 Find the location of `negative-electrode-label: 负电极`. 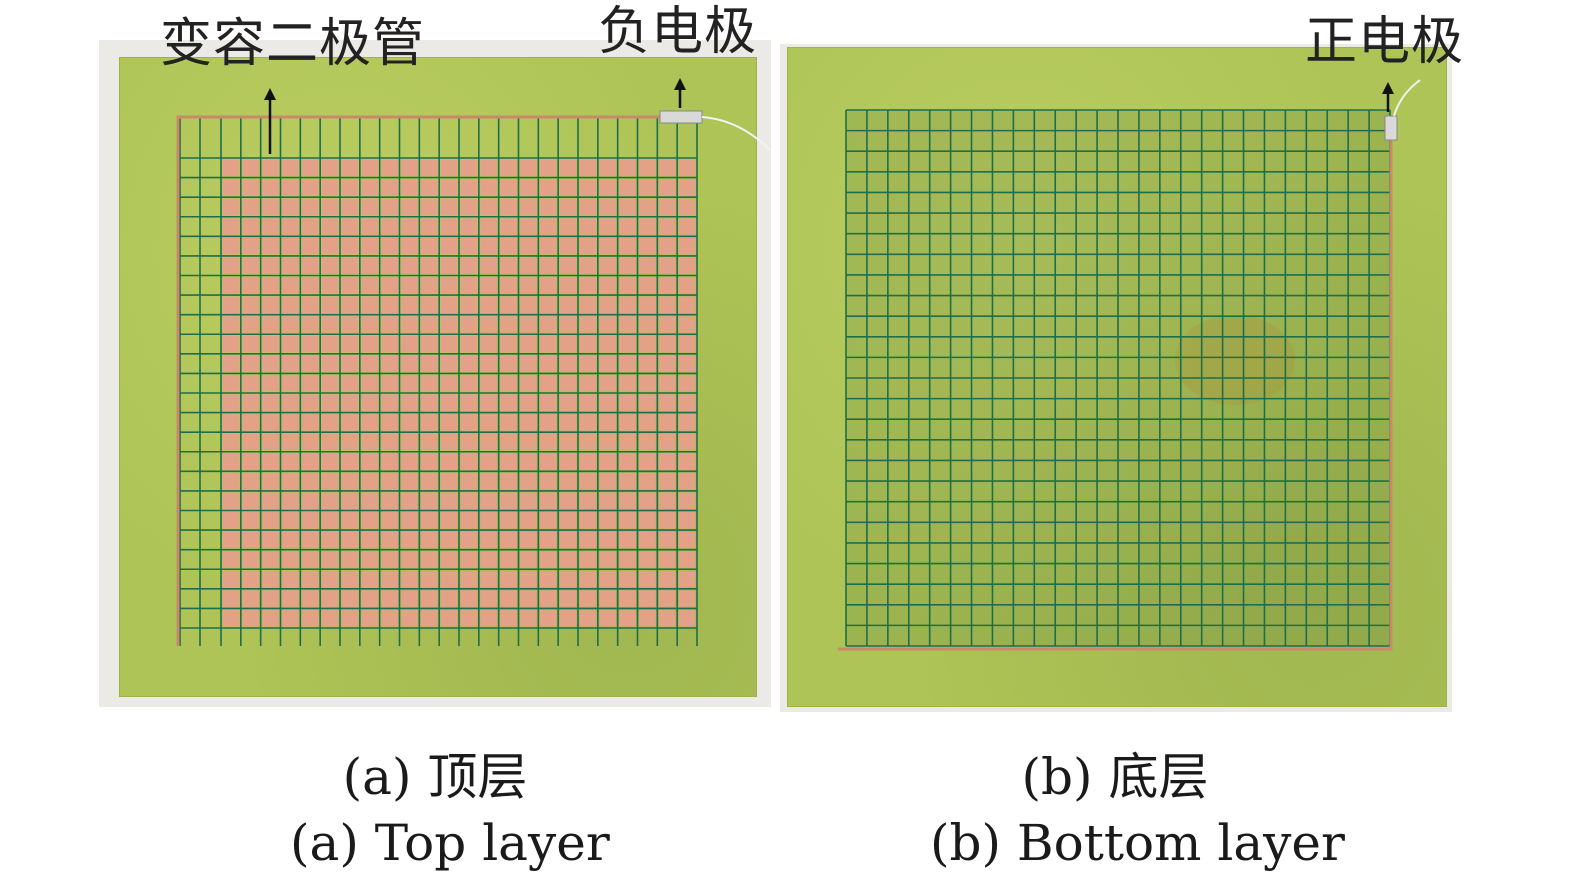

negative-electrode-label: 负电极 is located at coordinates (678, 32).